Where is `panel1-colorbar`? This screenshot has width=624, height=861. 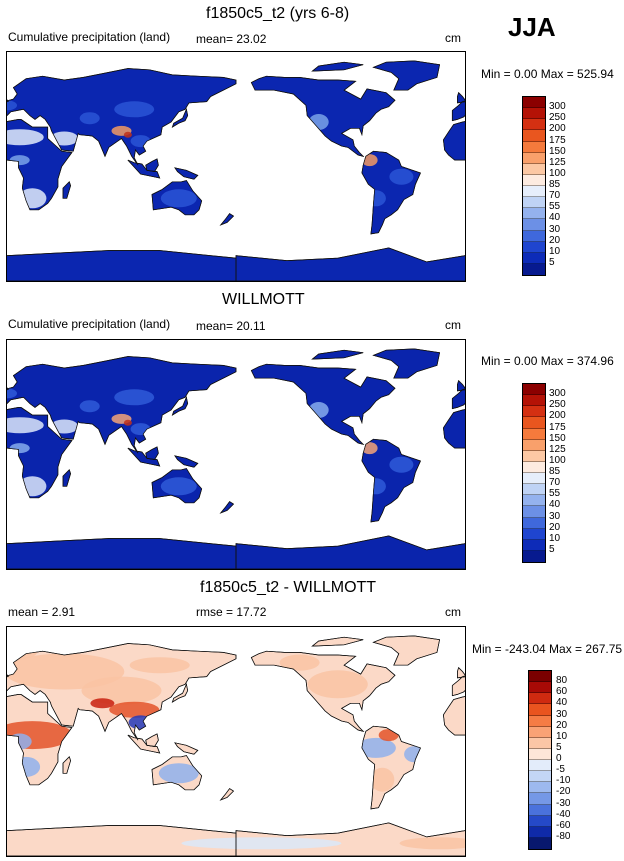
panel1-colorbar is located at coordinates (534, 186).